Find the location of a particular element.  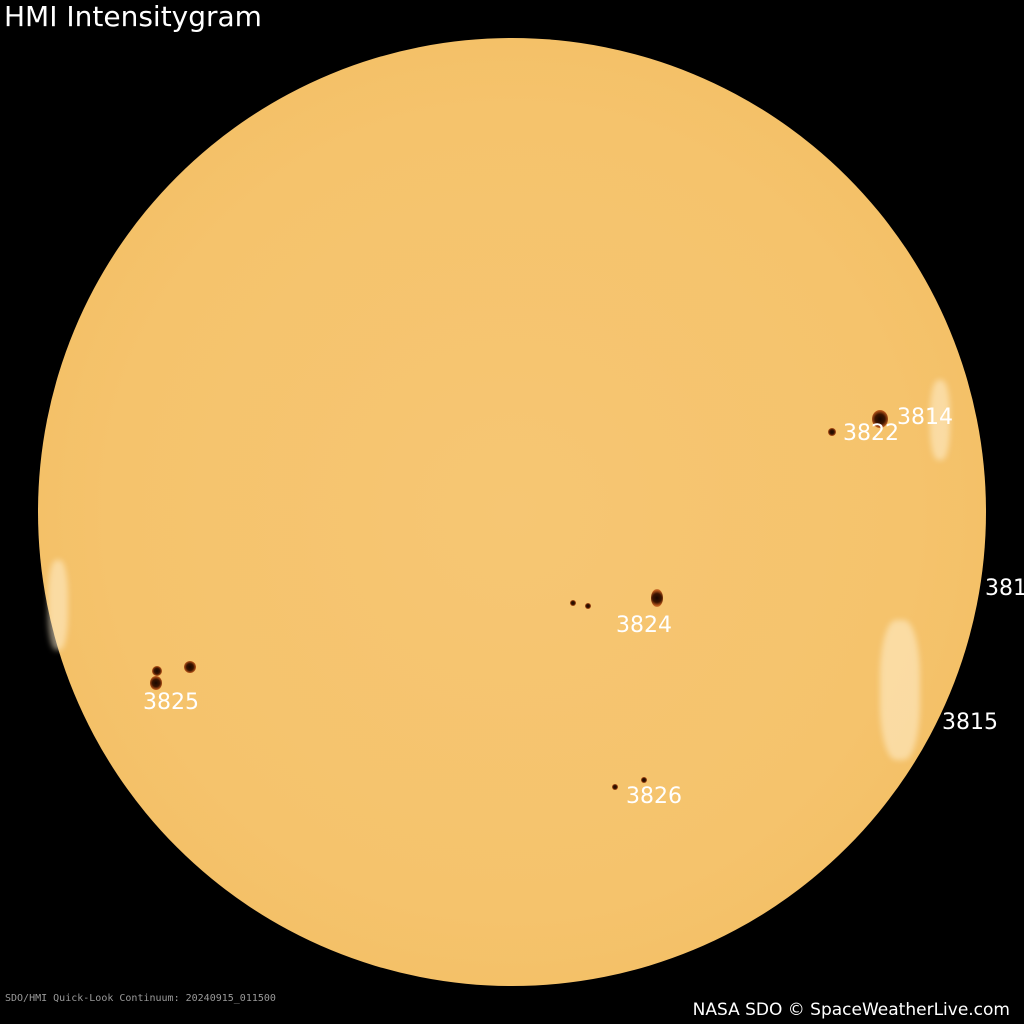

region-label: 3815 is located at coordinates (970, 722).